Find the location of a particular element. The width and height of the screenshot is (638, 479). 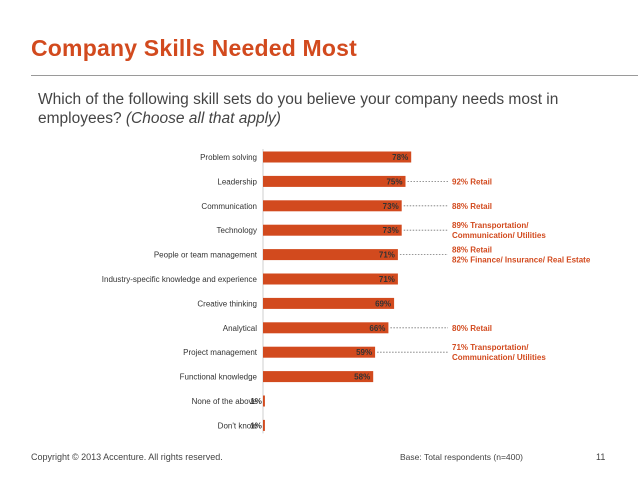

category-label: Technology is located at coordinates (237, 230).